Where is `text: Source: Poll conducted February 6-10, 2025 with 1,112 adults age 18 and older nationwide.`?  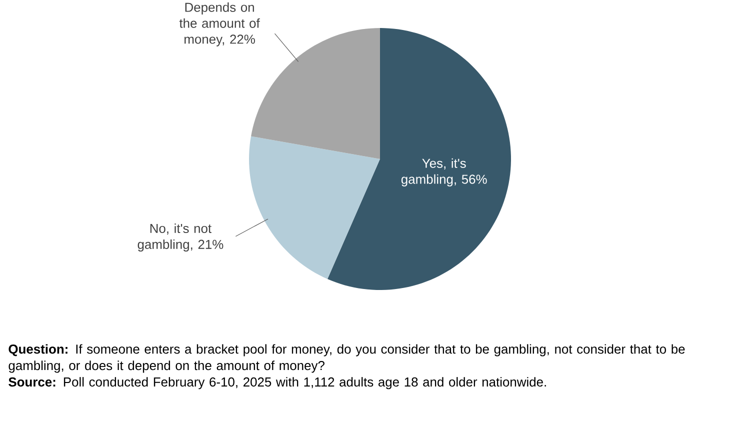 text: Source: Poll conducted February 6-10, 2025 with 1,112 adults age 18 and older nationwide. is located at coordinates (277, 383).